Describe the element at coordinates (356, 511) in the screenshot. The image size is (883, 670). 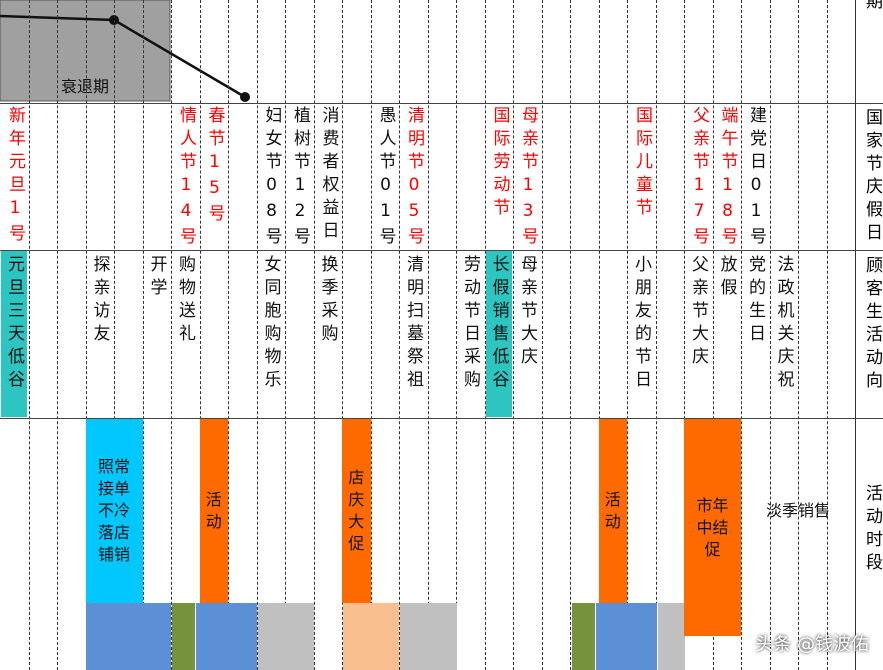
I see `promotion: 店庆大促` at that location.